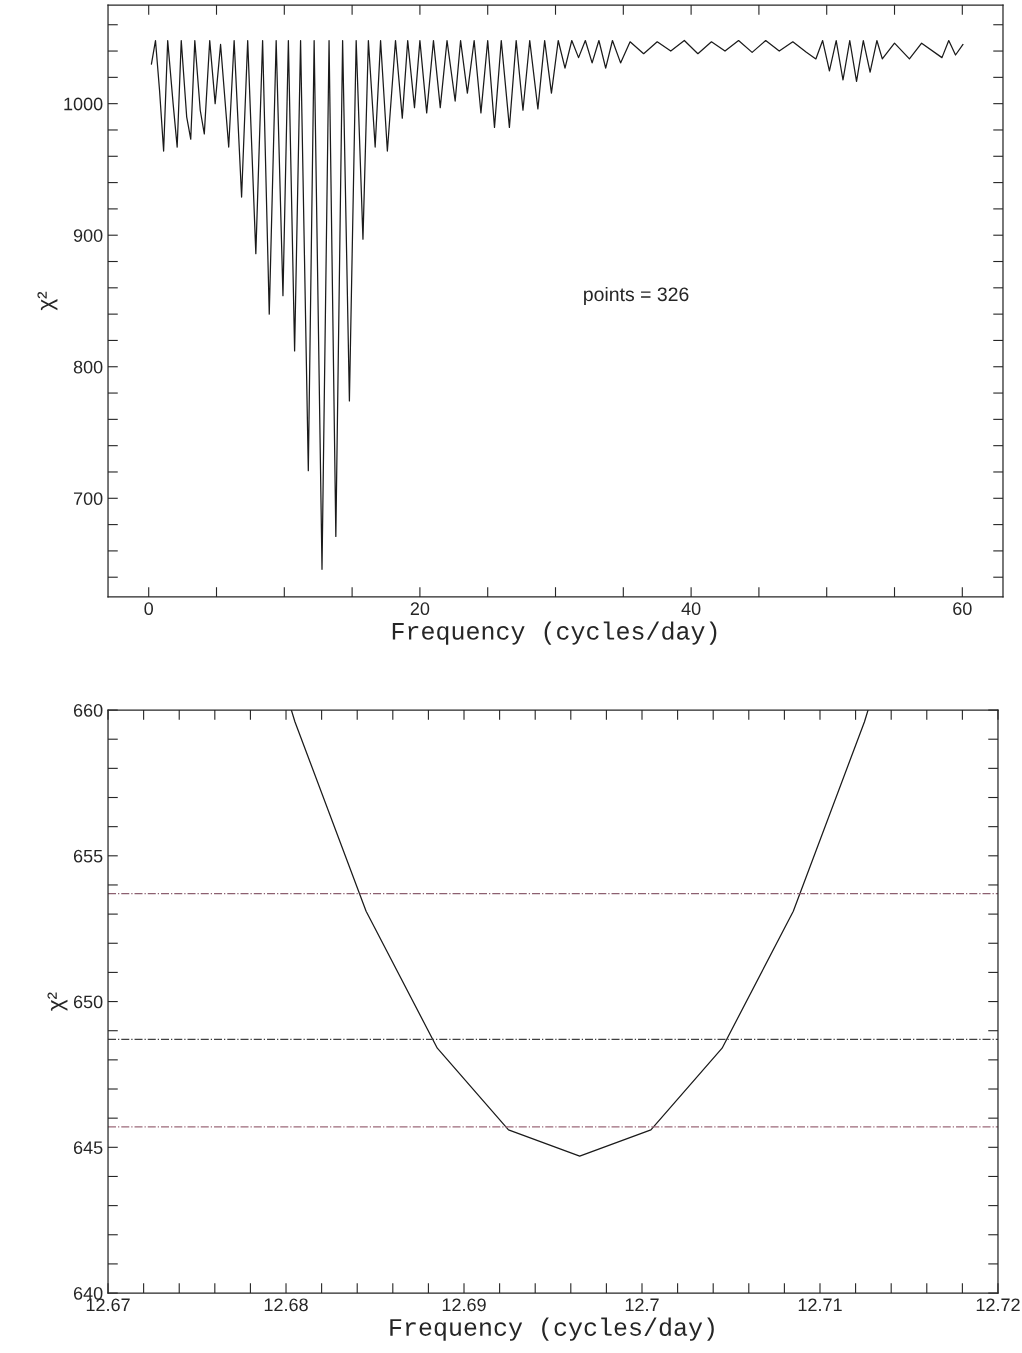  What do you see at coordinates (464, 1305) in the screenshot?
I see `x-tick-label: 12.69` at bounding box center [464, 1305].